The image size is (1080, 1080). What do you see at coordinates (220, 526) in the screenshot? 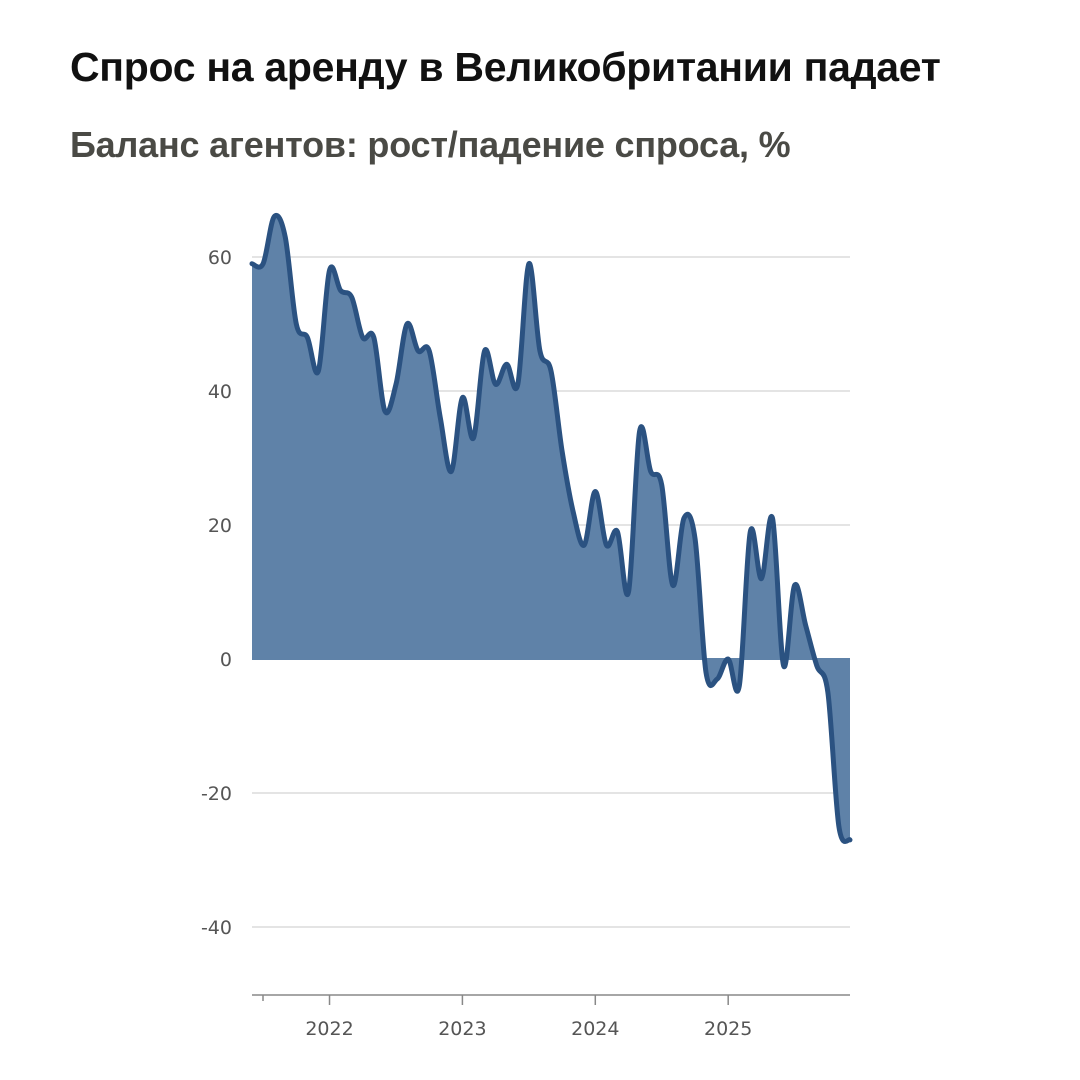
I see `y-tick-label: 20` at bounding box center [220, 526].